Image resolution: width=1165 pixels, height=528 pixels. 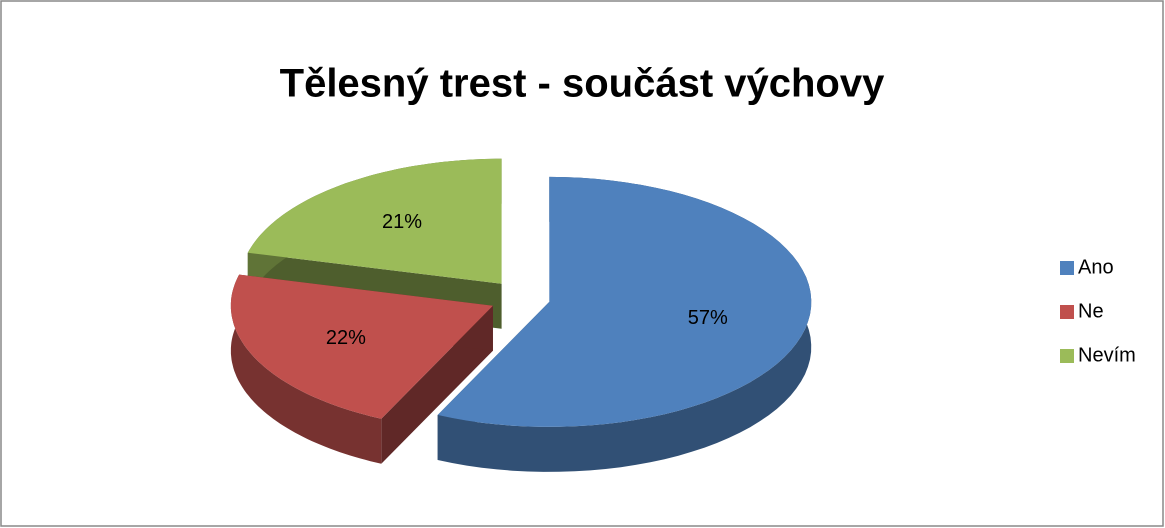 What do you see at coordinates (1091, 311) in the screenshot?
I see `legend-label: Ne` at bounding box center [1091, 311].